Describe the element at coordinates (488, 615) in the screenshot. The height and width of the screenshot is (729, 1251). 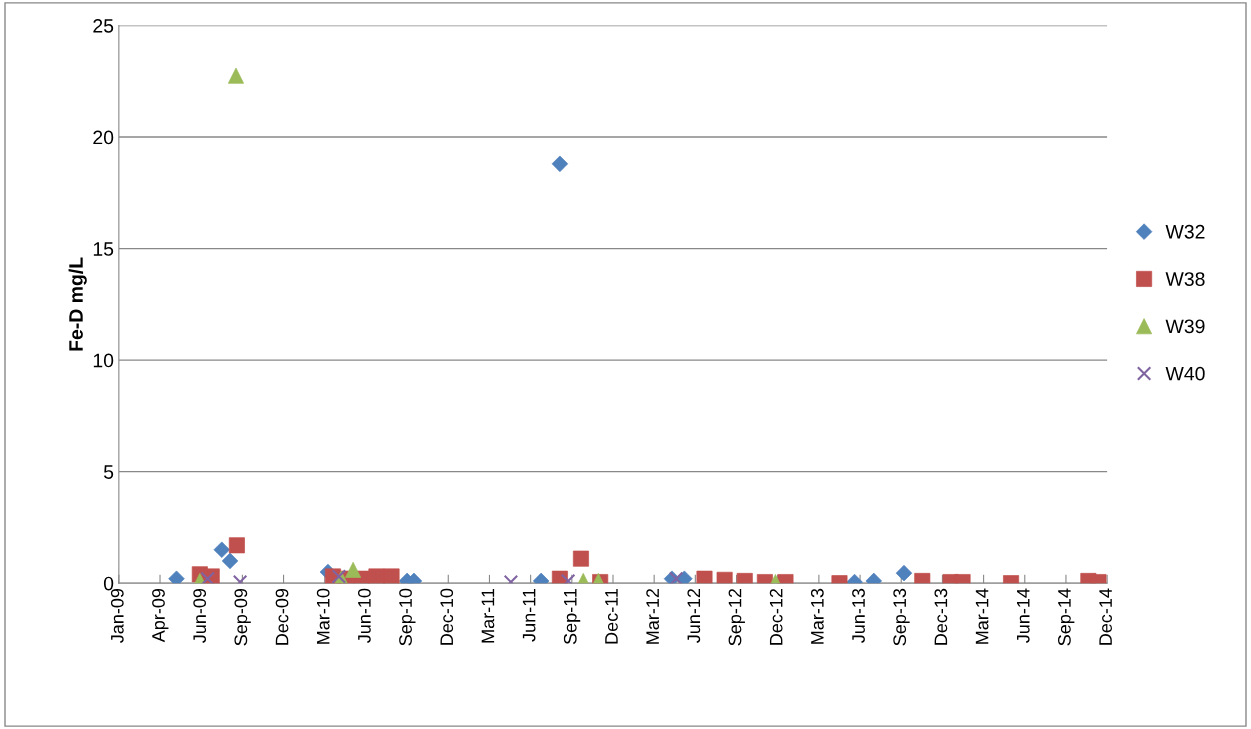
I see `x-tick-label: Mar-11` at that location.